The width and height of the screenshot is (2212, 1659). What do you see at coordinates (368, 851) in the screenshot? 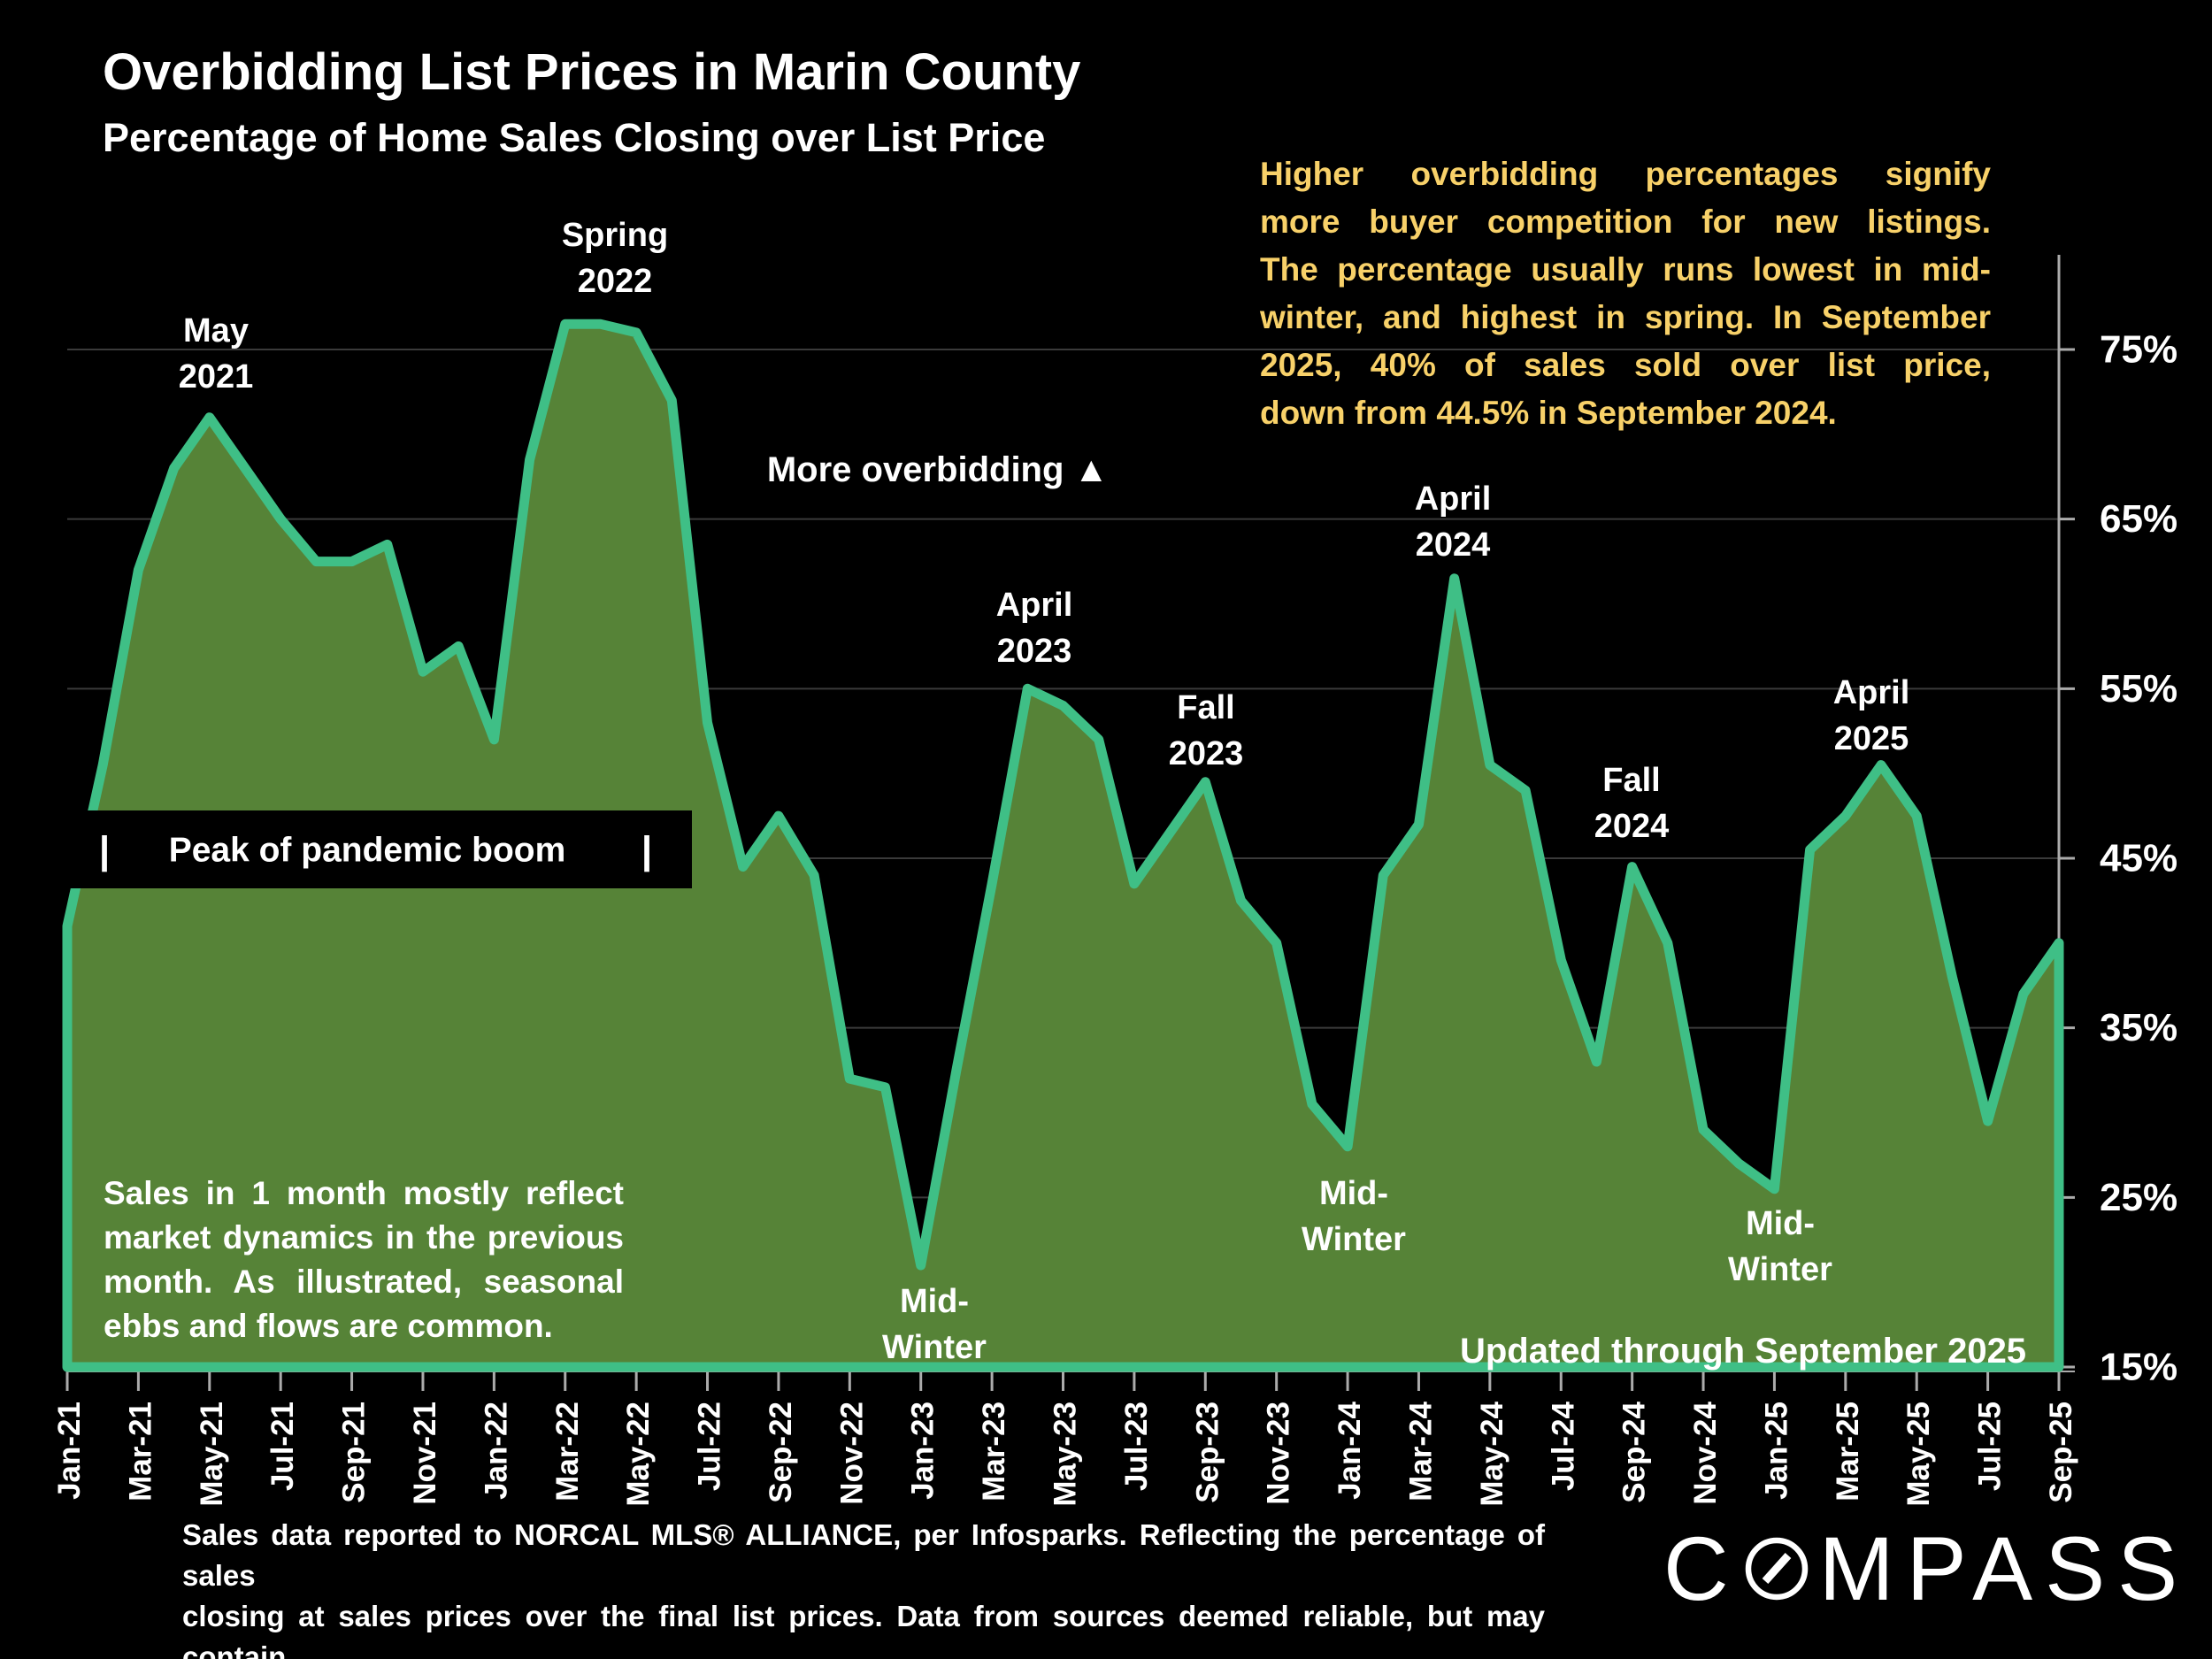
I see `peak-band-label: Peak of pandemic boom` at bounding box center [368, 851].